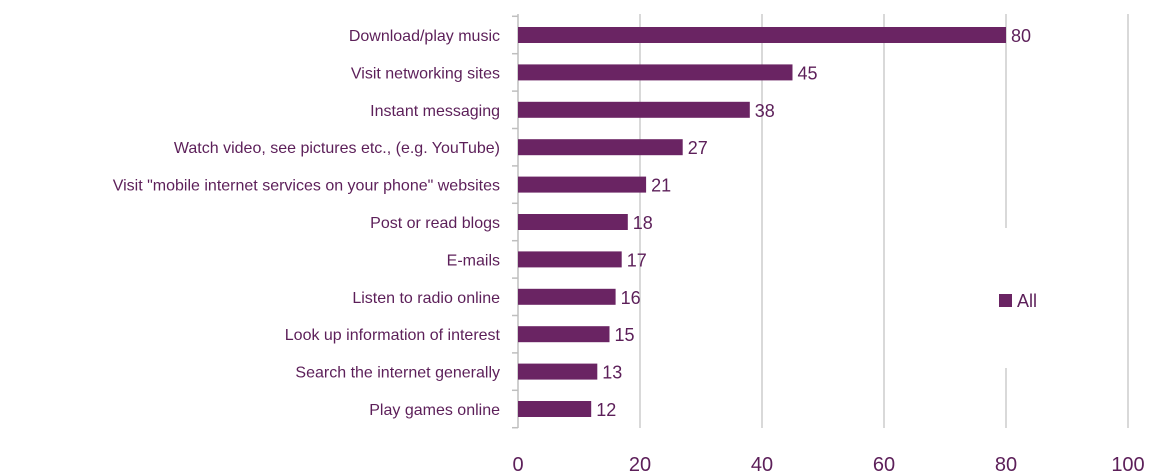 This screenshot has height=475, width=1151. I want to click on category-label: Play games online, so click(434, 410).